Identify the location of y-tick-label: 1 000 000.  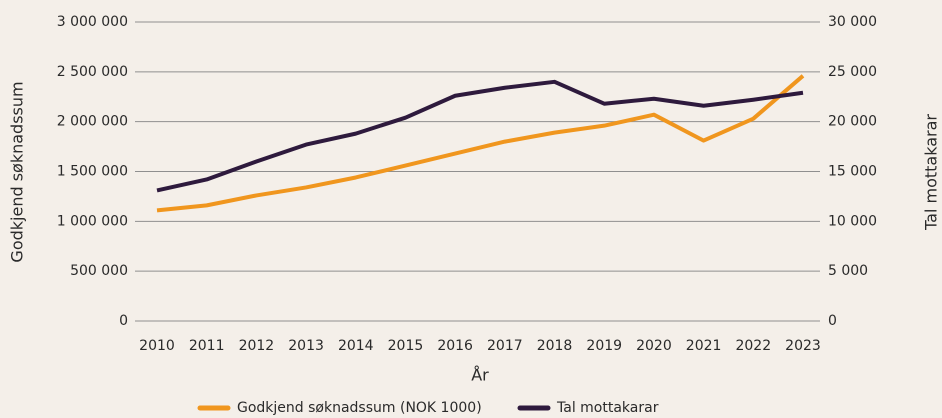
(92, 221).